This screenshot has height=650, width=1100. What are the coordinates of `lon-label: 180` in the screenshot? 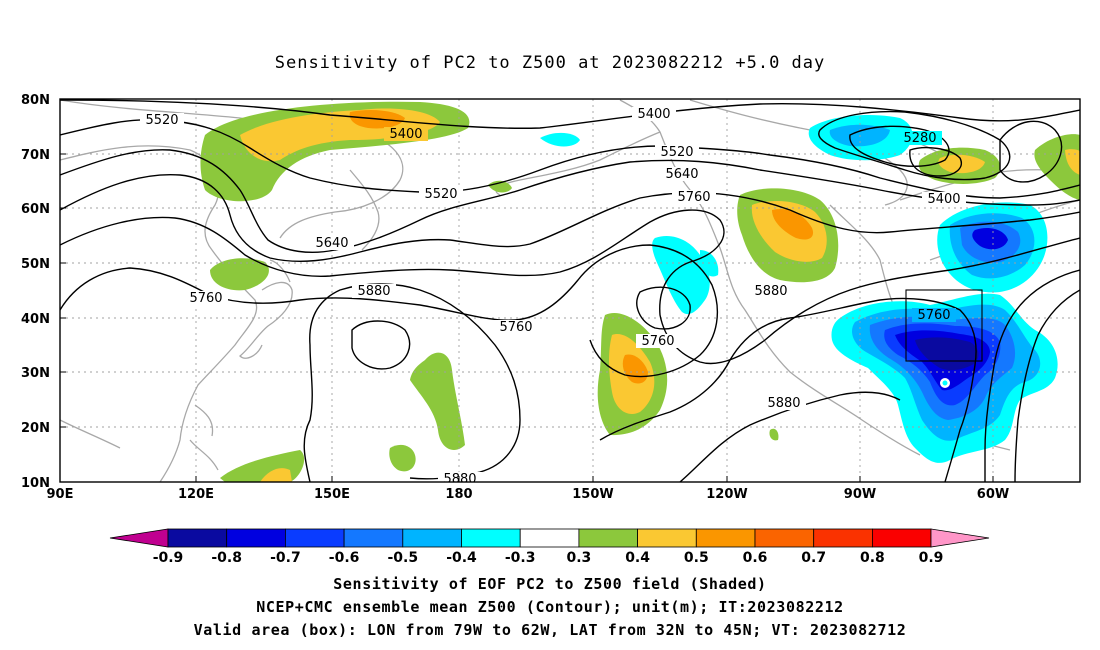 It's located at (458, 494).